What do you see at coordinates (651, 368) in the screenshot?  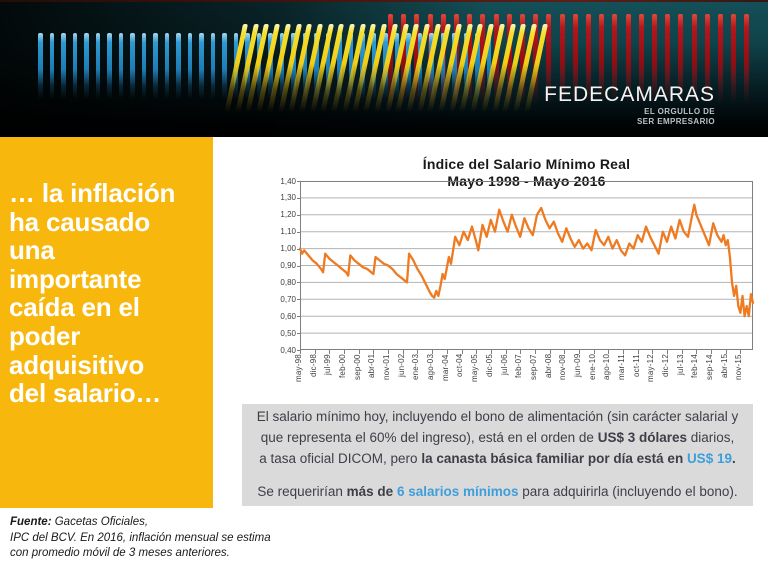 I see `x-axis-label: may-12` at bounding box center [651, 368].